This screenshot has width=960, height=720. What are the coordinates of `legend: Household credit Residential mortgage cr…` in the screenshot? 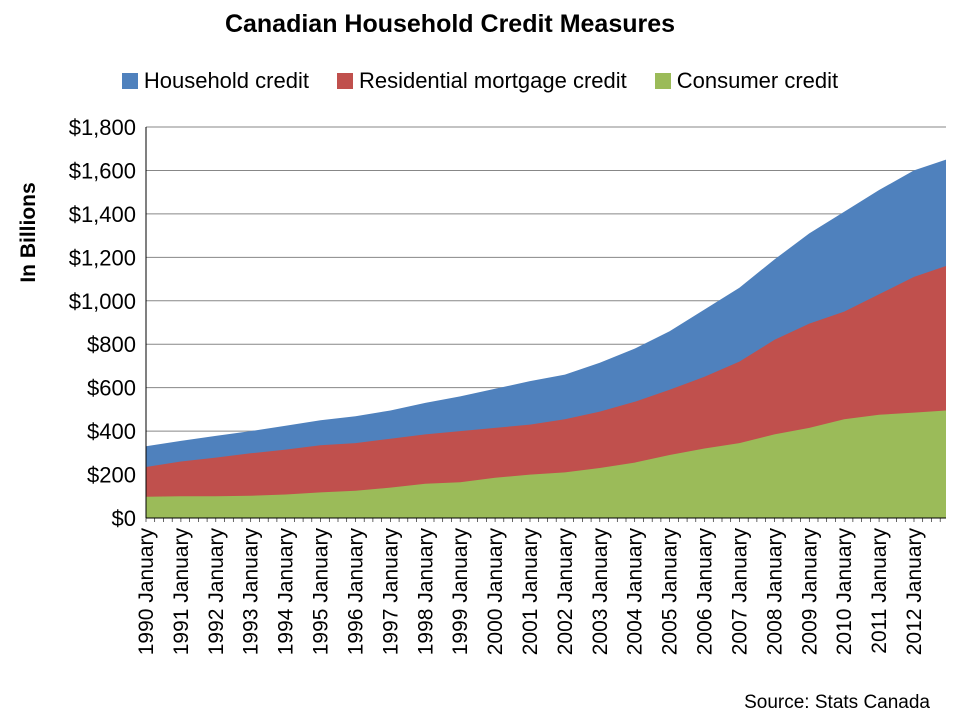 It's located at (480, 81).